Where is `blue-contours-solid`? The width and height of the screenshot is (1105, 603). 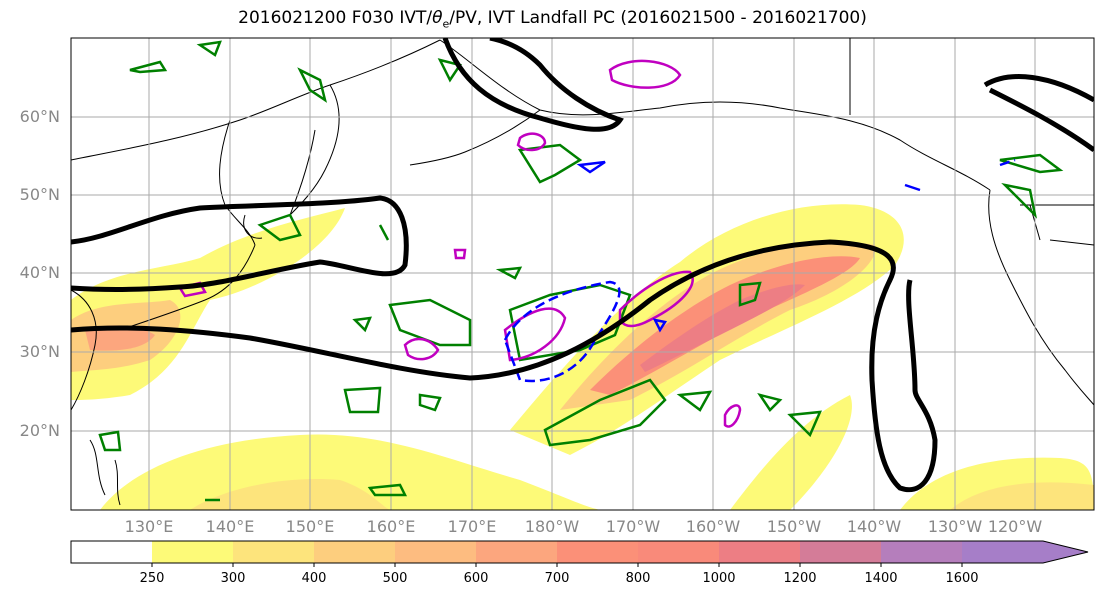 blue-contours-solid is located at coordinates (748, 246).